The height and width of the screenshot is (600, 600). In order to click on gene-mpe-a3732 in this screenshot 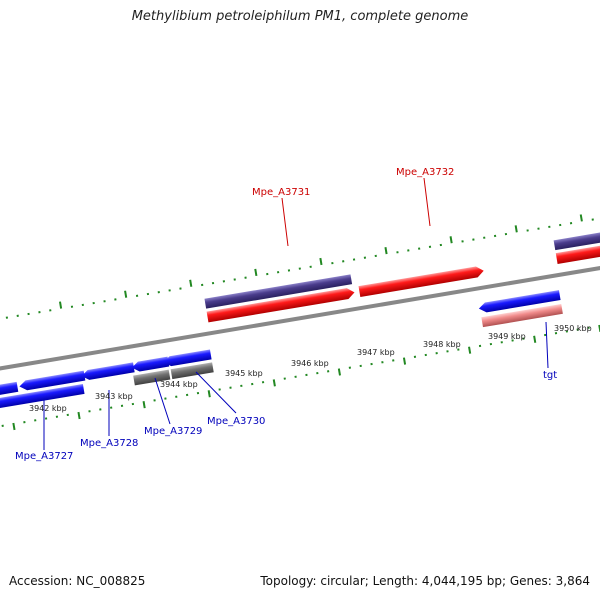, I will do `click(421, 281)`.